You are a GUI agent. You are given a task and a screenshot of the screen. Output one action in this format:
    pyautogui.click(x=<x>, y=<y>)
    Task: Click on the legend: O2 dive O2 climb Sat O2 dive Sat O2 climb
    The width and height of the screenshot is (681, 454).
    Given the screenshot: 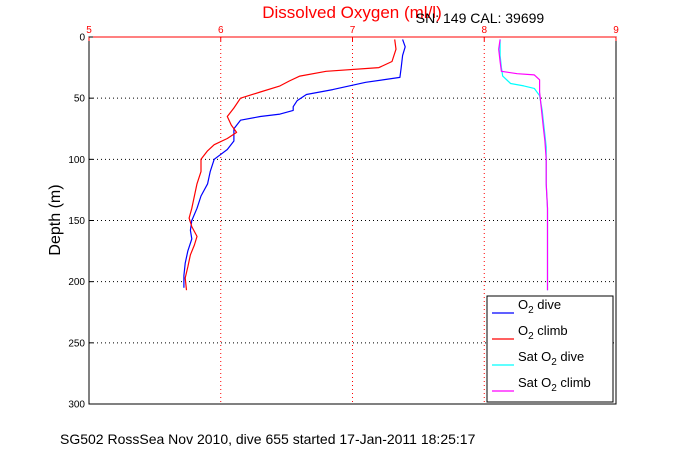 What is the action you would take?
    pyautogui.click(x=550, y=349)
    